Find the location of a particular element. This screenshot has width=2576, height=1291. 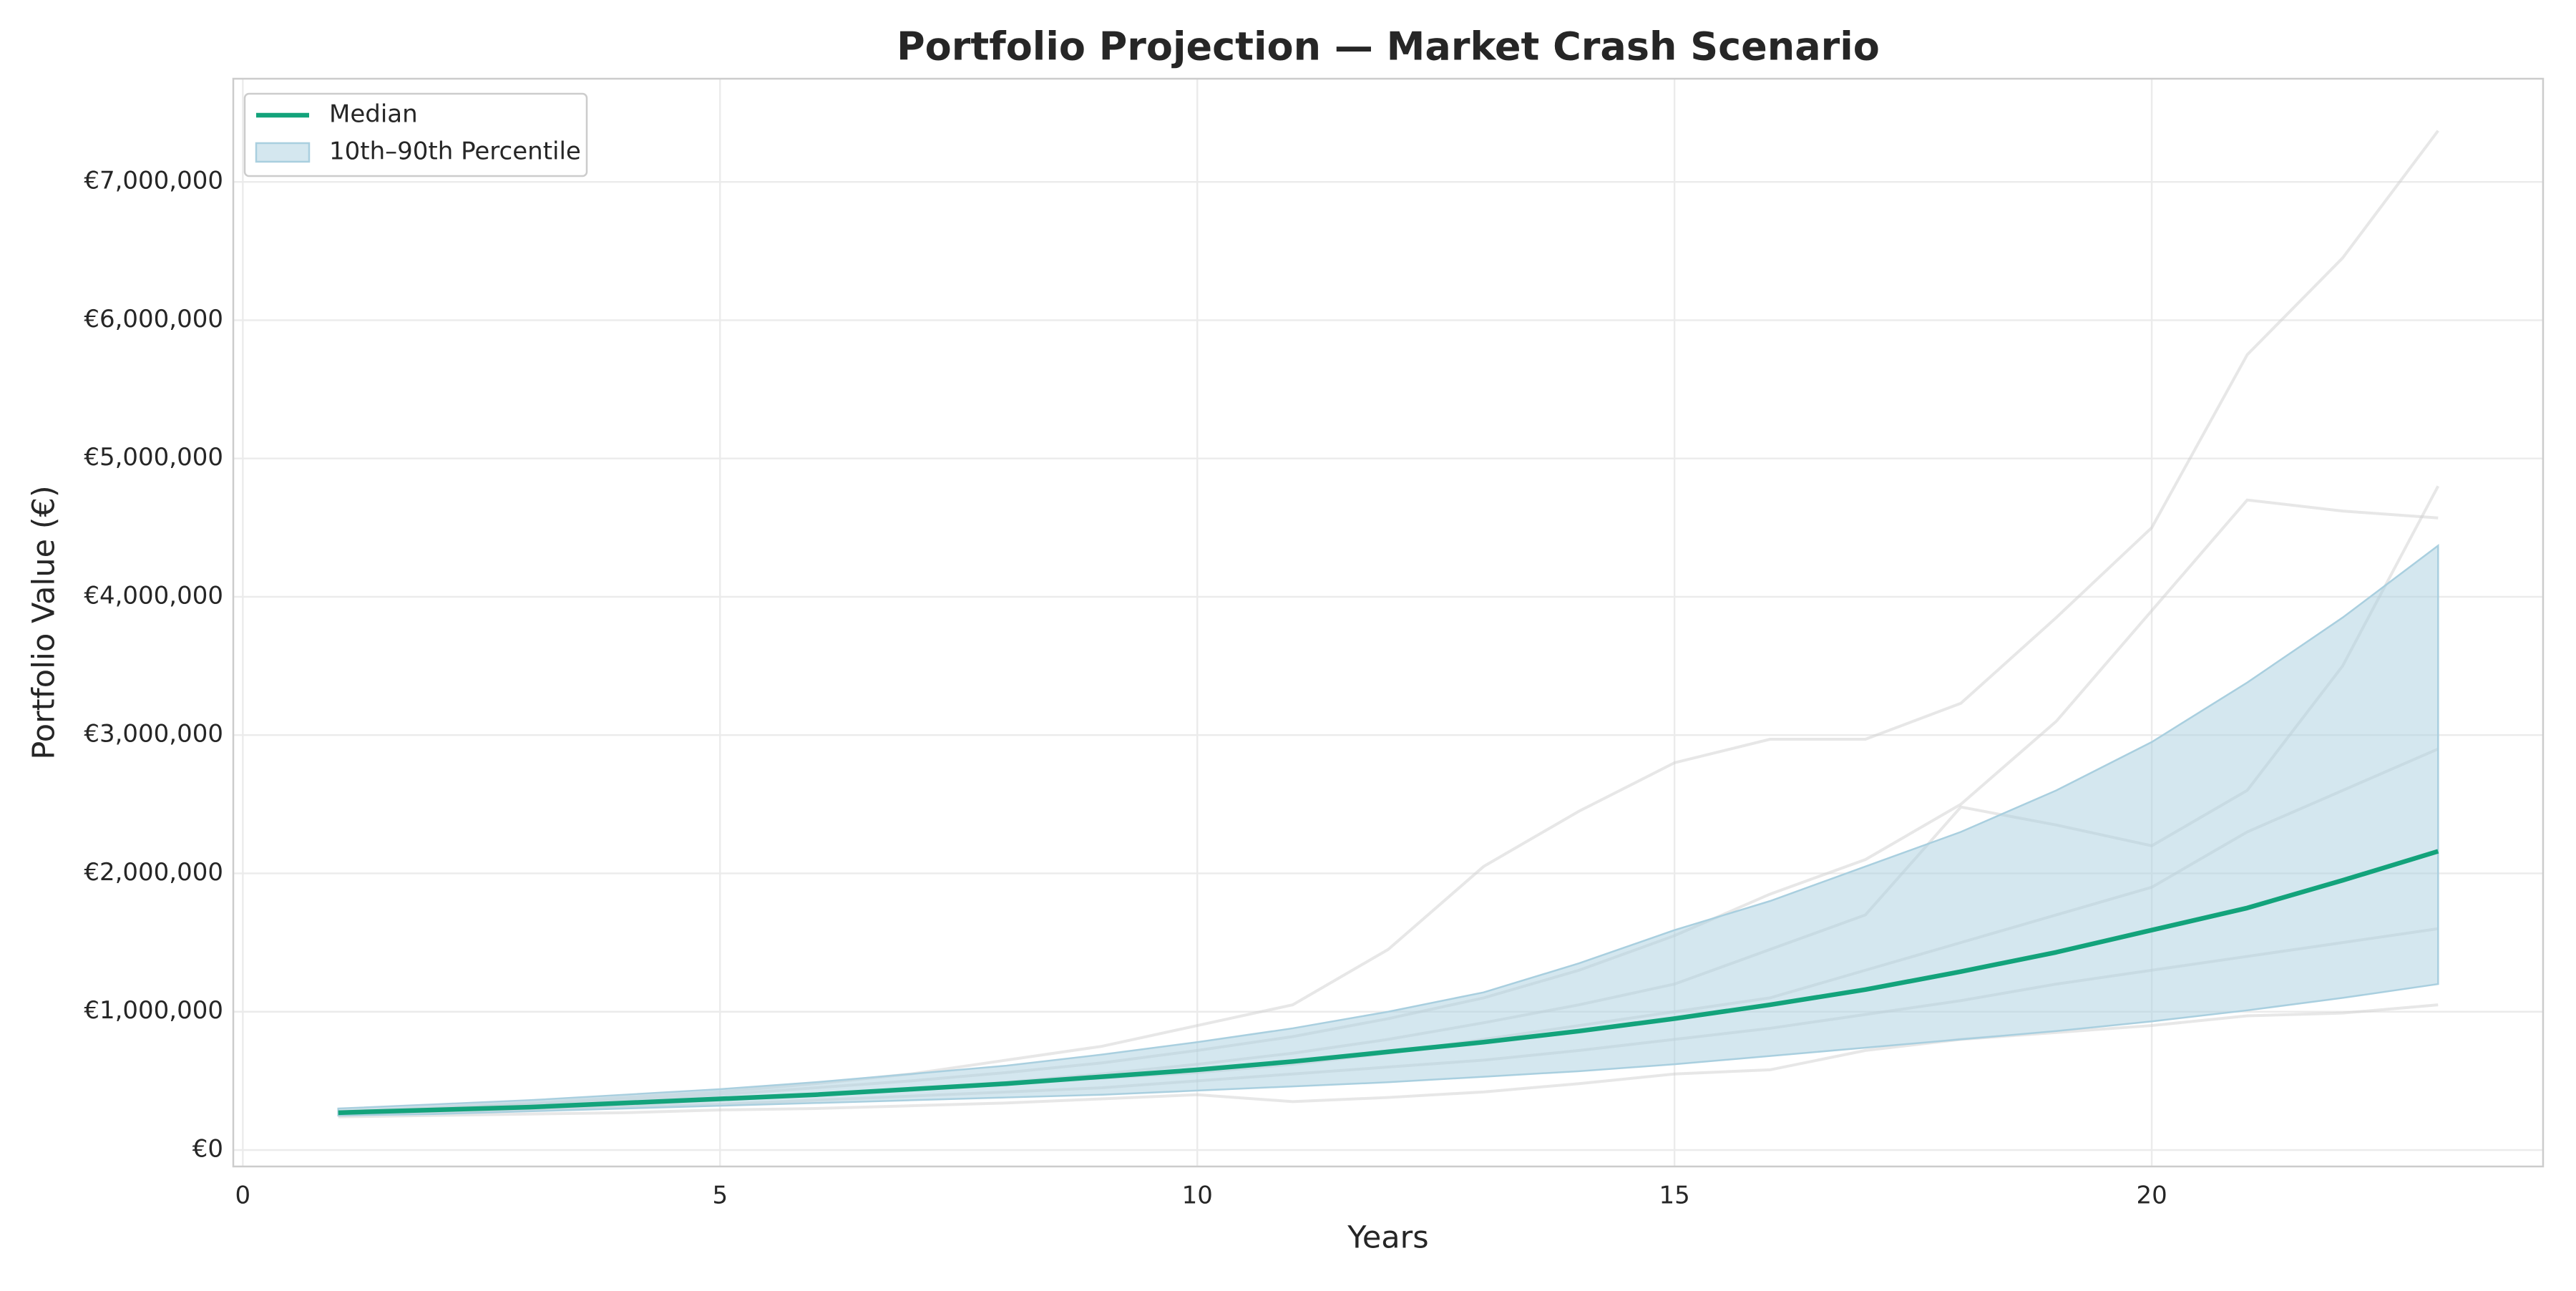

legend: Median 10th–90th Percentile is located at coordinates (415, 134).